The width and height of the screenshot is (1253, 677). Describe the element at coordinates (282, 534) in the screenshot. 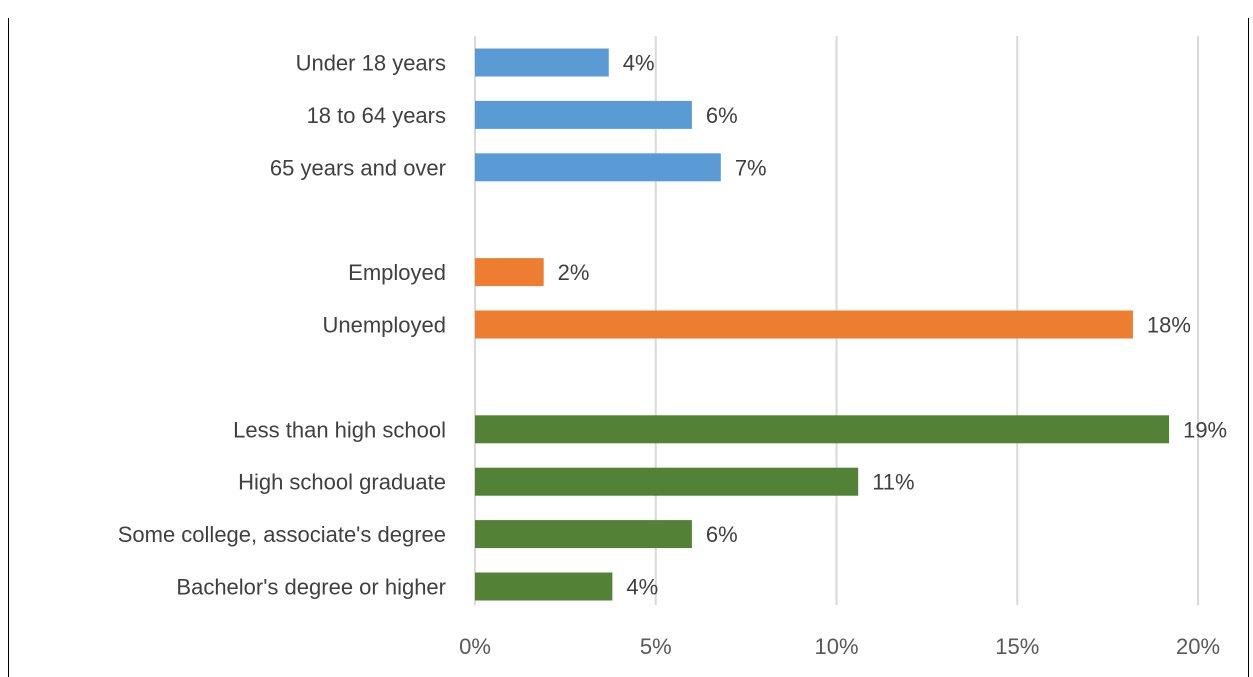

I see `category-label: Some college, associate's degree` at that location.